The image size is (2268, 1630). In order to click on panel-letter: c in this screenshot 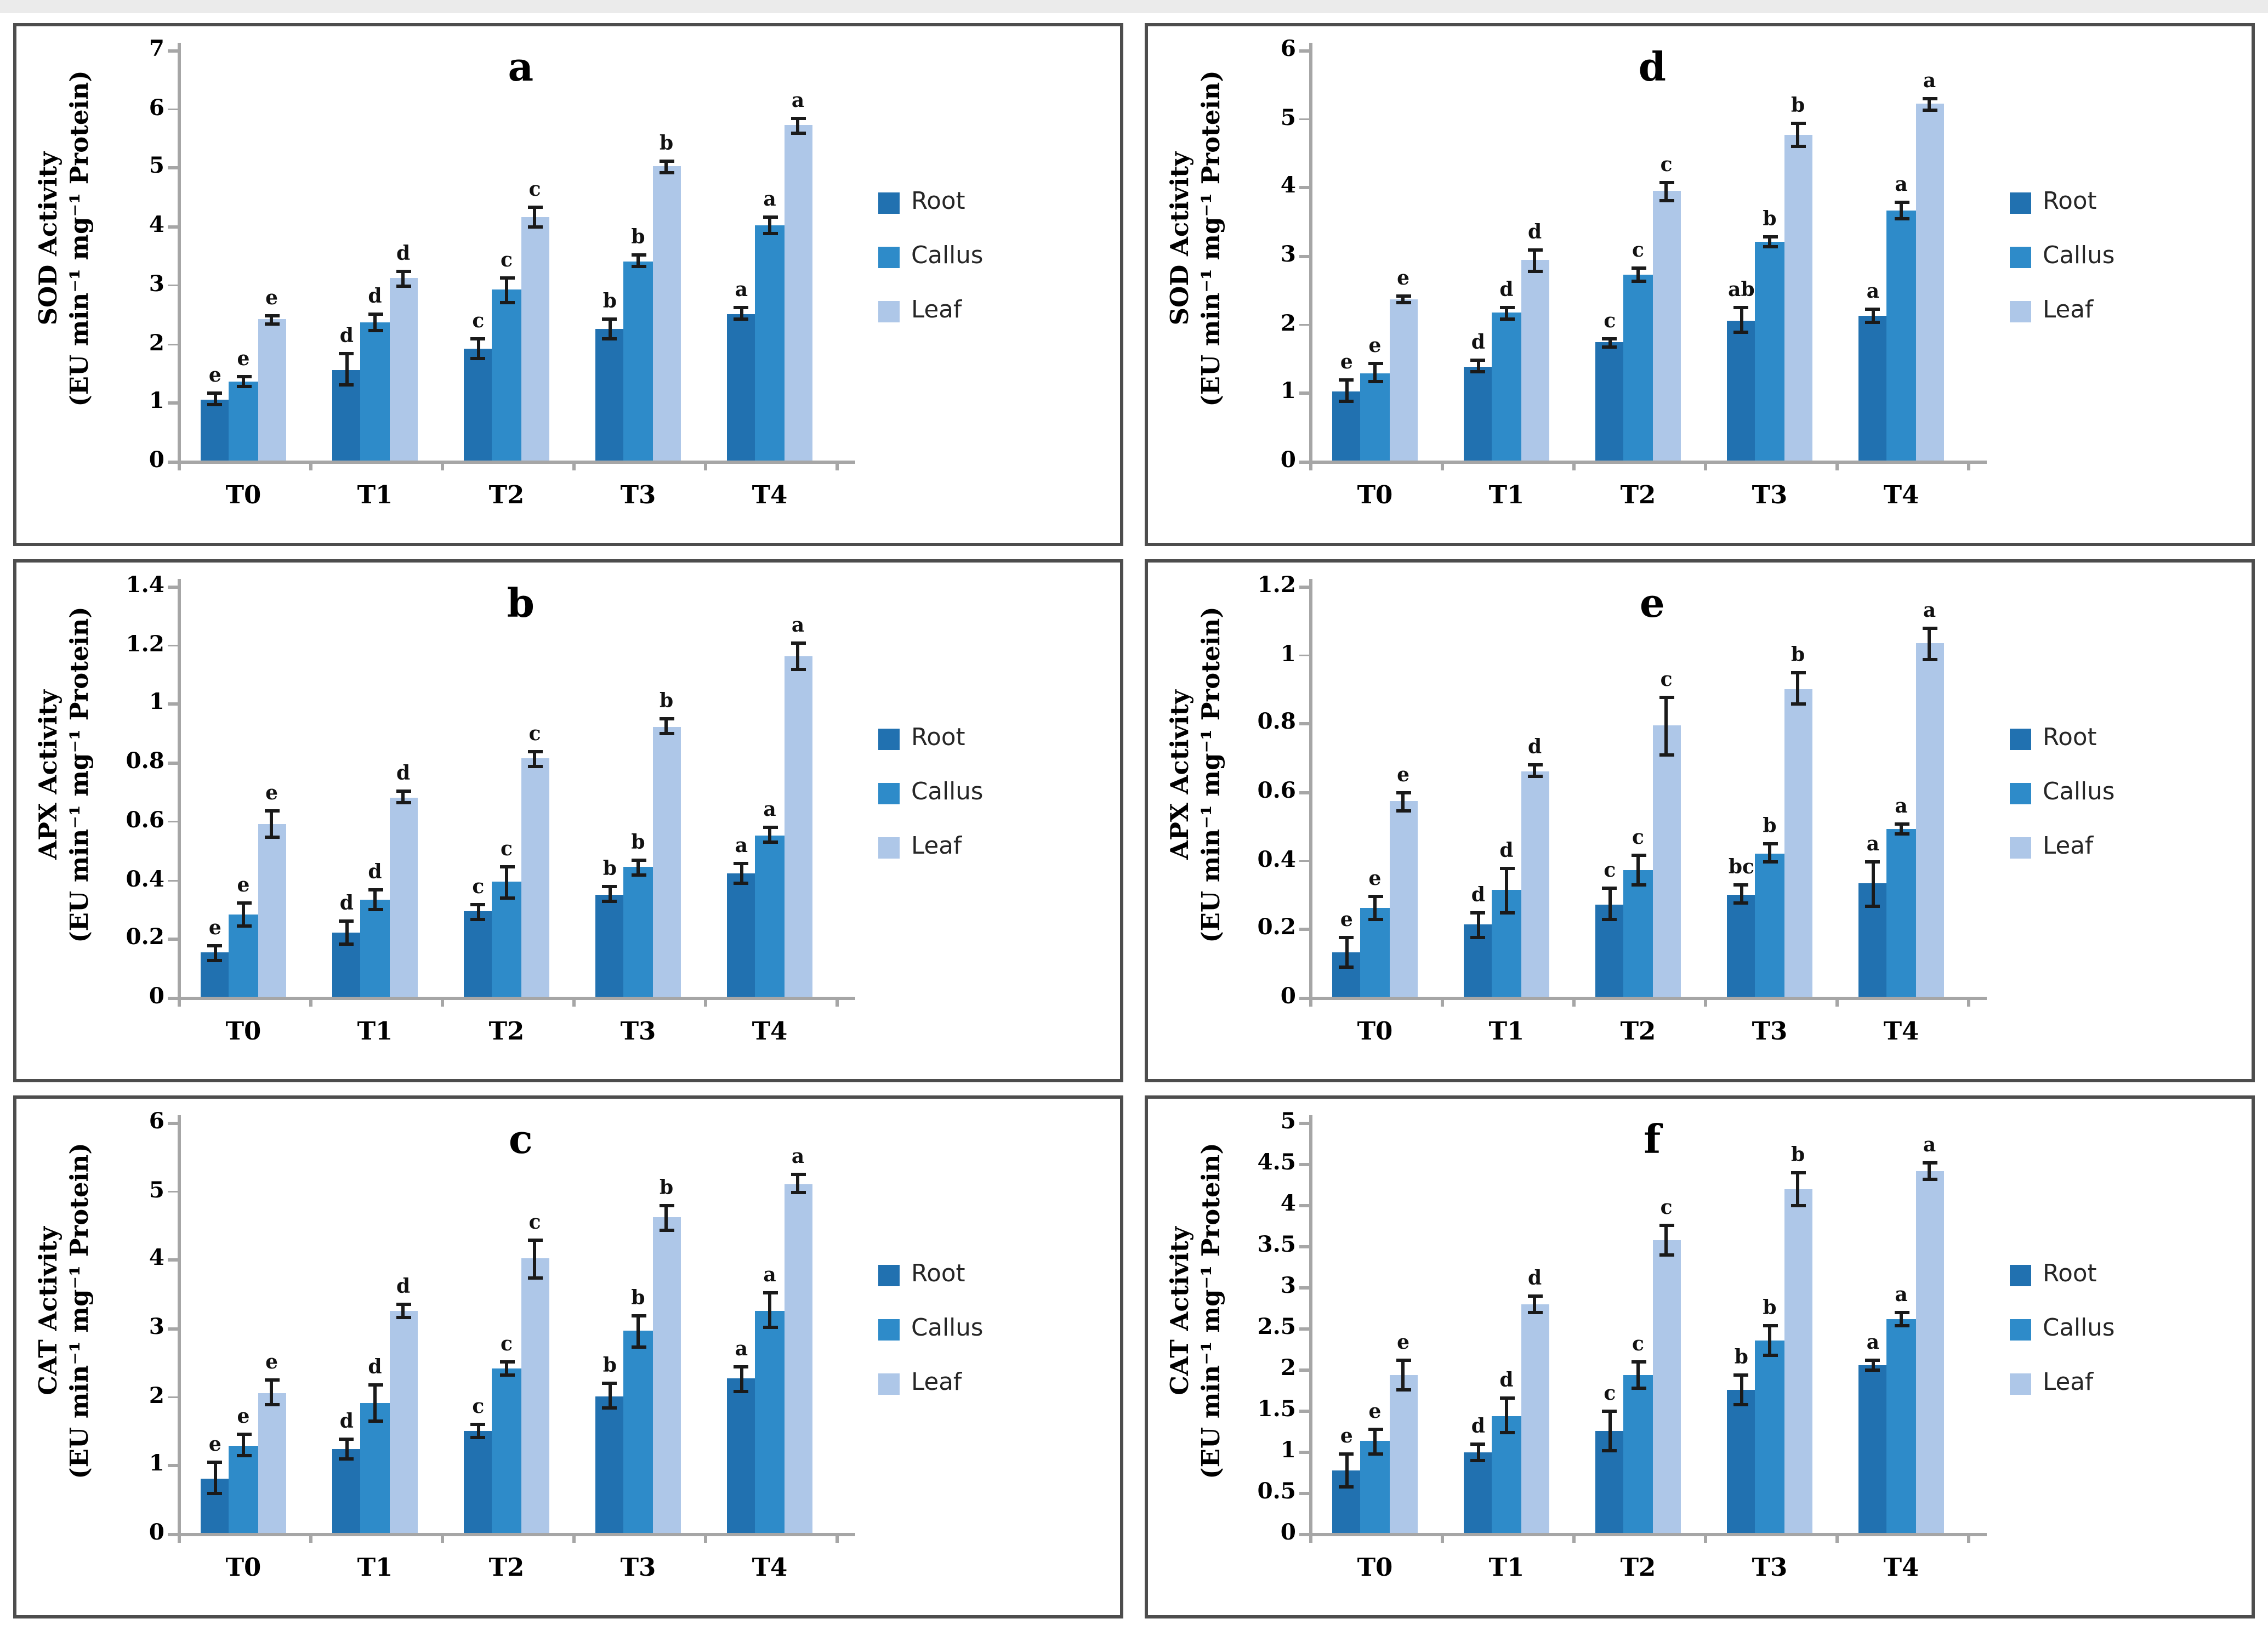, I will do `click(520, 1139)`.